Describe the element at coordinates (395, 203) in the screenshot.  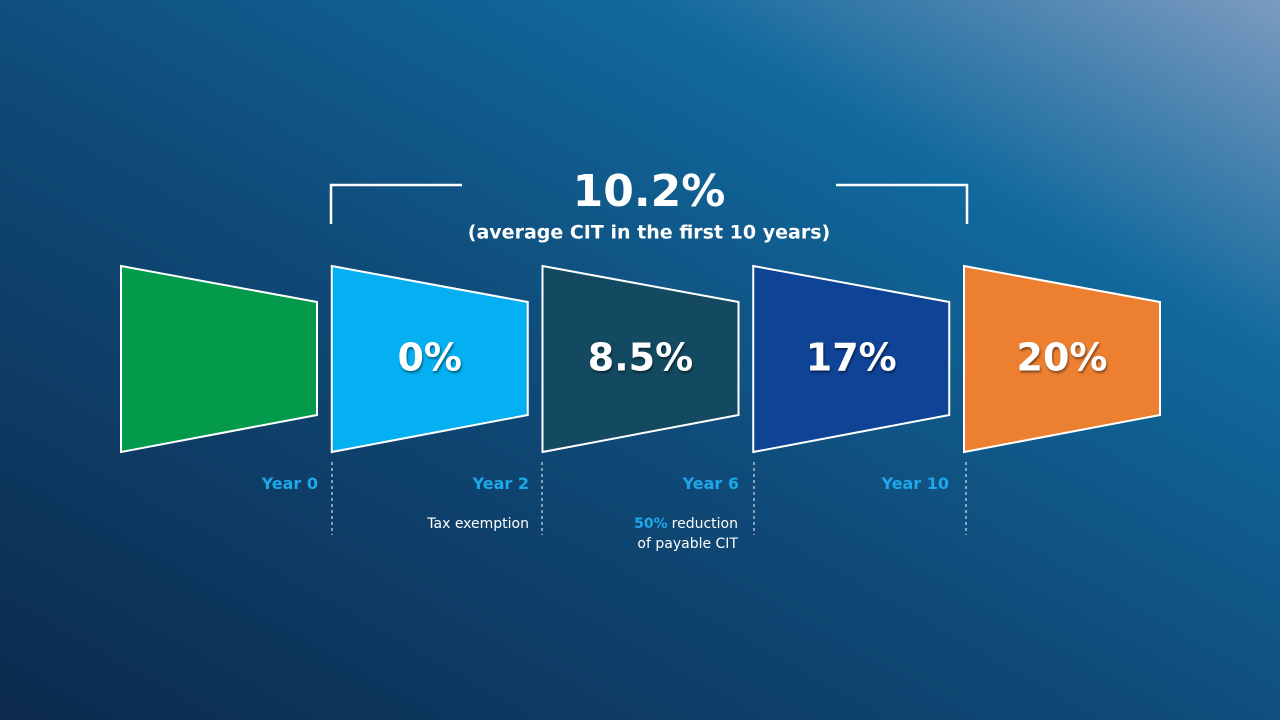
I see `bracket-left` at that location.